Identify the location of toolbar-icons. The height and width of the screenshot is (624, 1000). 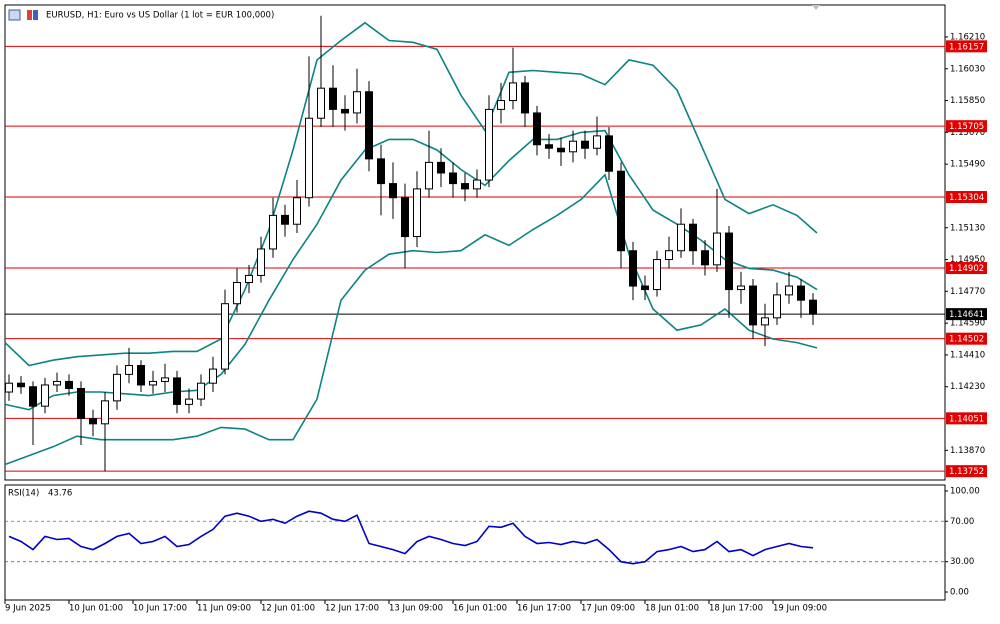
(23, 15).